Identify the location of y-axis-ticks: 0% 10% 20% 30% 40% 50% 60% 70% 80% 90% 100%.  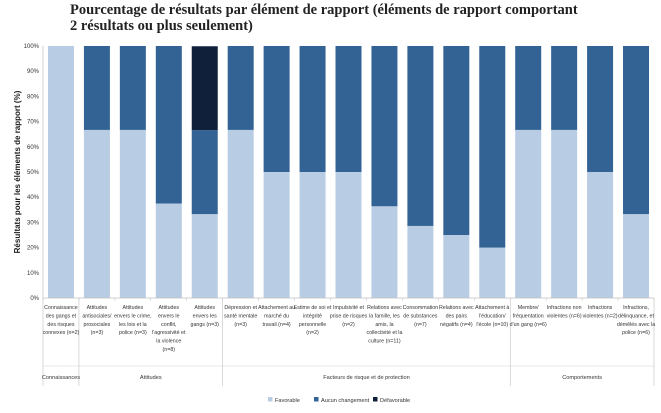
(32, 173).